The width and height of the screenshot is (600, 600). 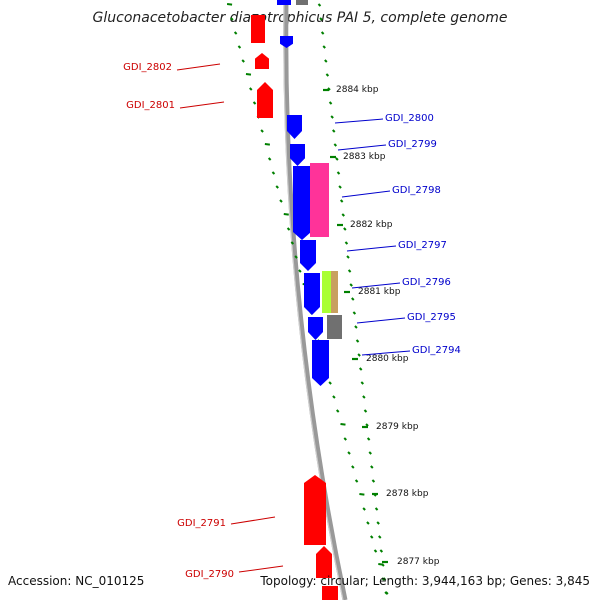 What do you see at coordinates (334, 327) in the screenshot?
I see `gene-feature-grey` at bounding box center [334, 327].